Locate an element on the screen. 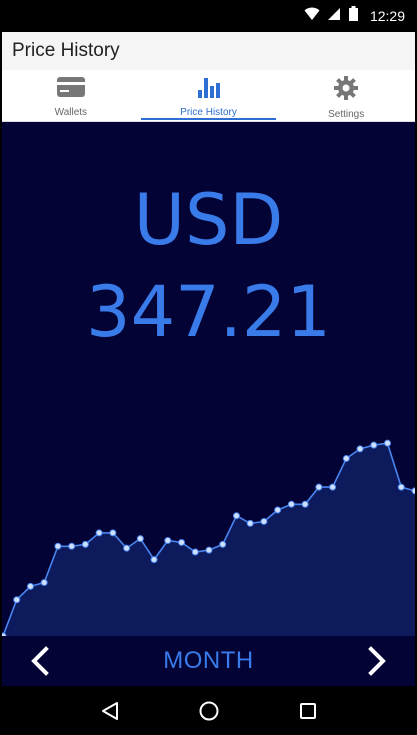 Image resolution: width=417 pixels, height=735 pixels. tab-wallets: Wallets is located at coordinates (71, 95).